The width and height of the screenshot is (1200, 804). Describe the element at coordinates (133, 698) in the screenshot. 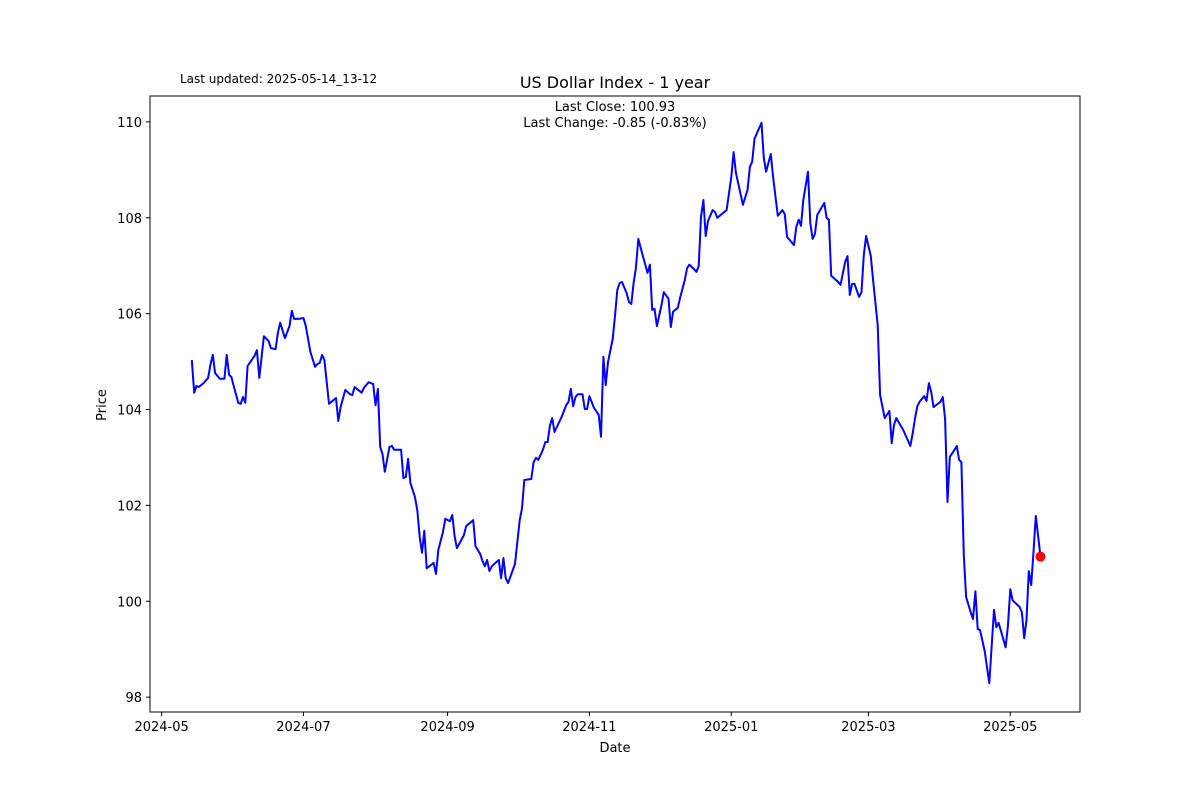

I see `y-tick-label: 98` at that location.